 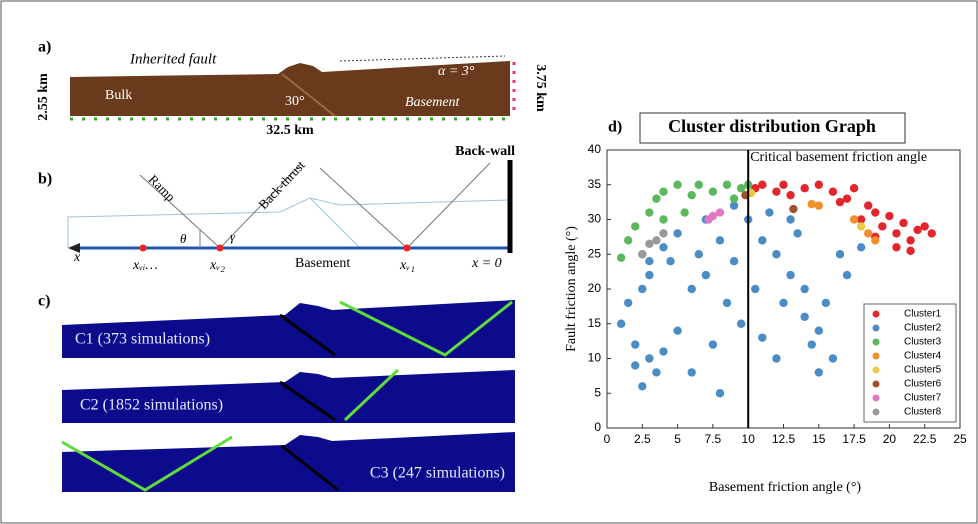 What do you see at coordinates (784, 439) in the screenshot?
I see `x-tick-label: 12.5` at bounding box center [784, 439].